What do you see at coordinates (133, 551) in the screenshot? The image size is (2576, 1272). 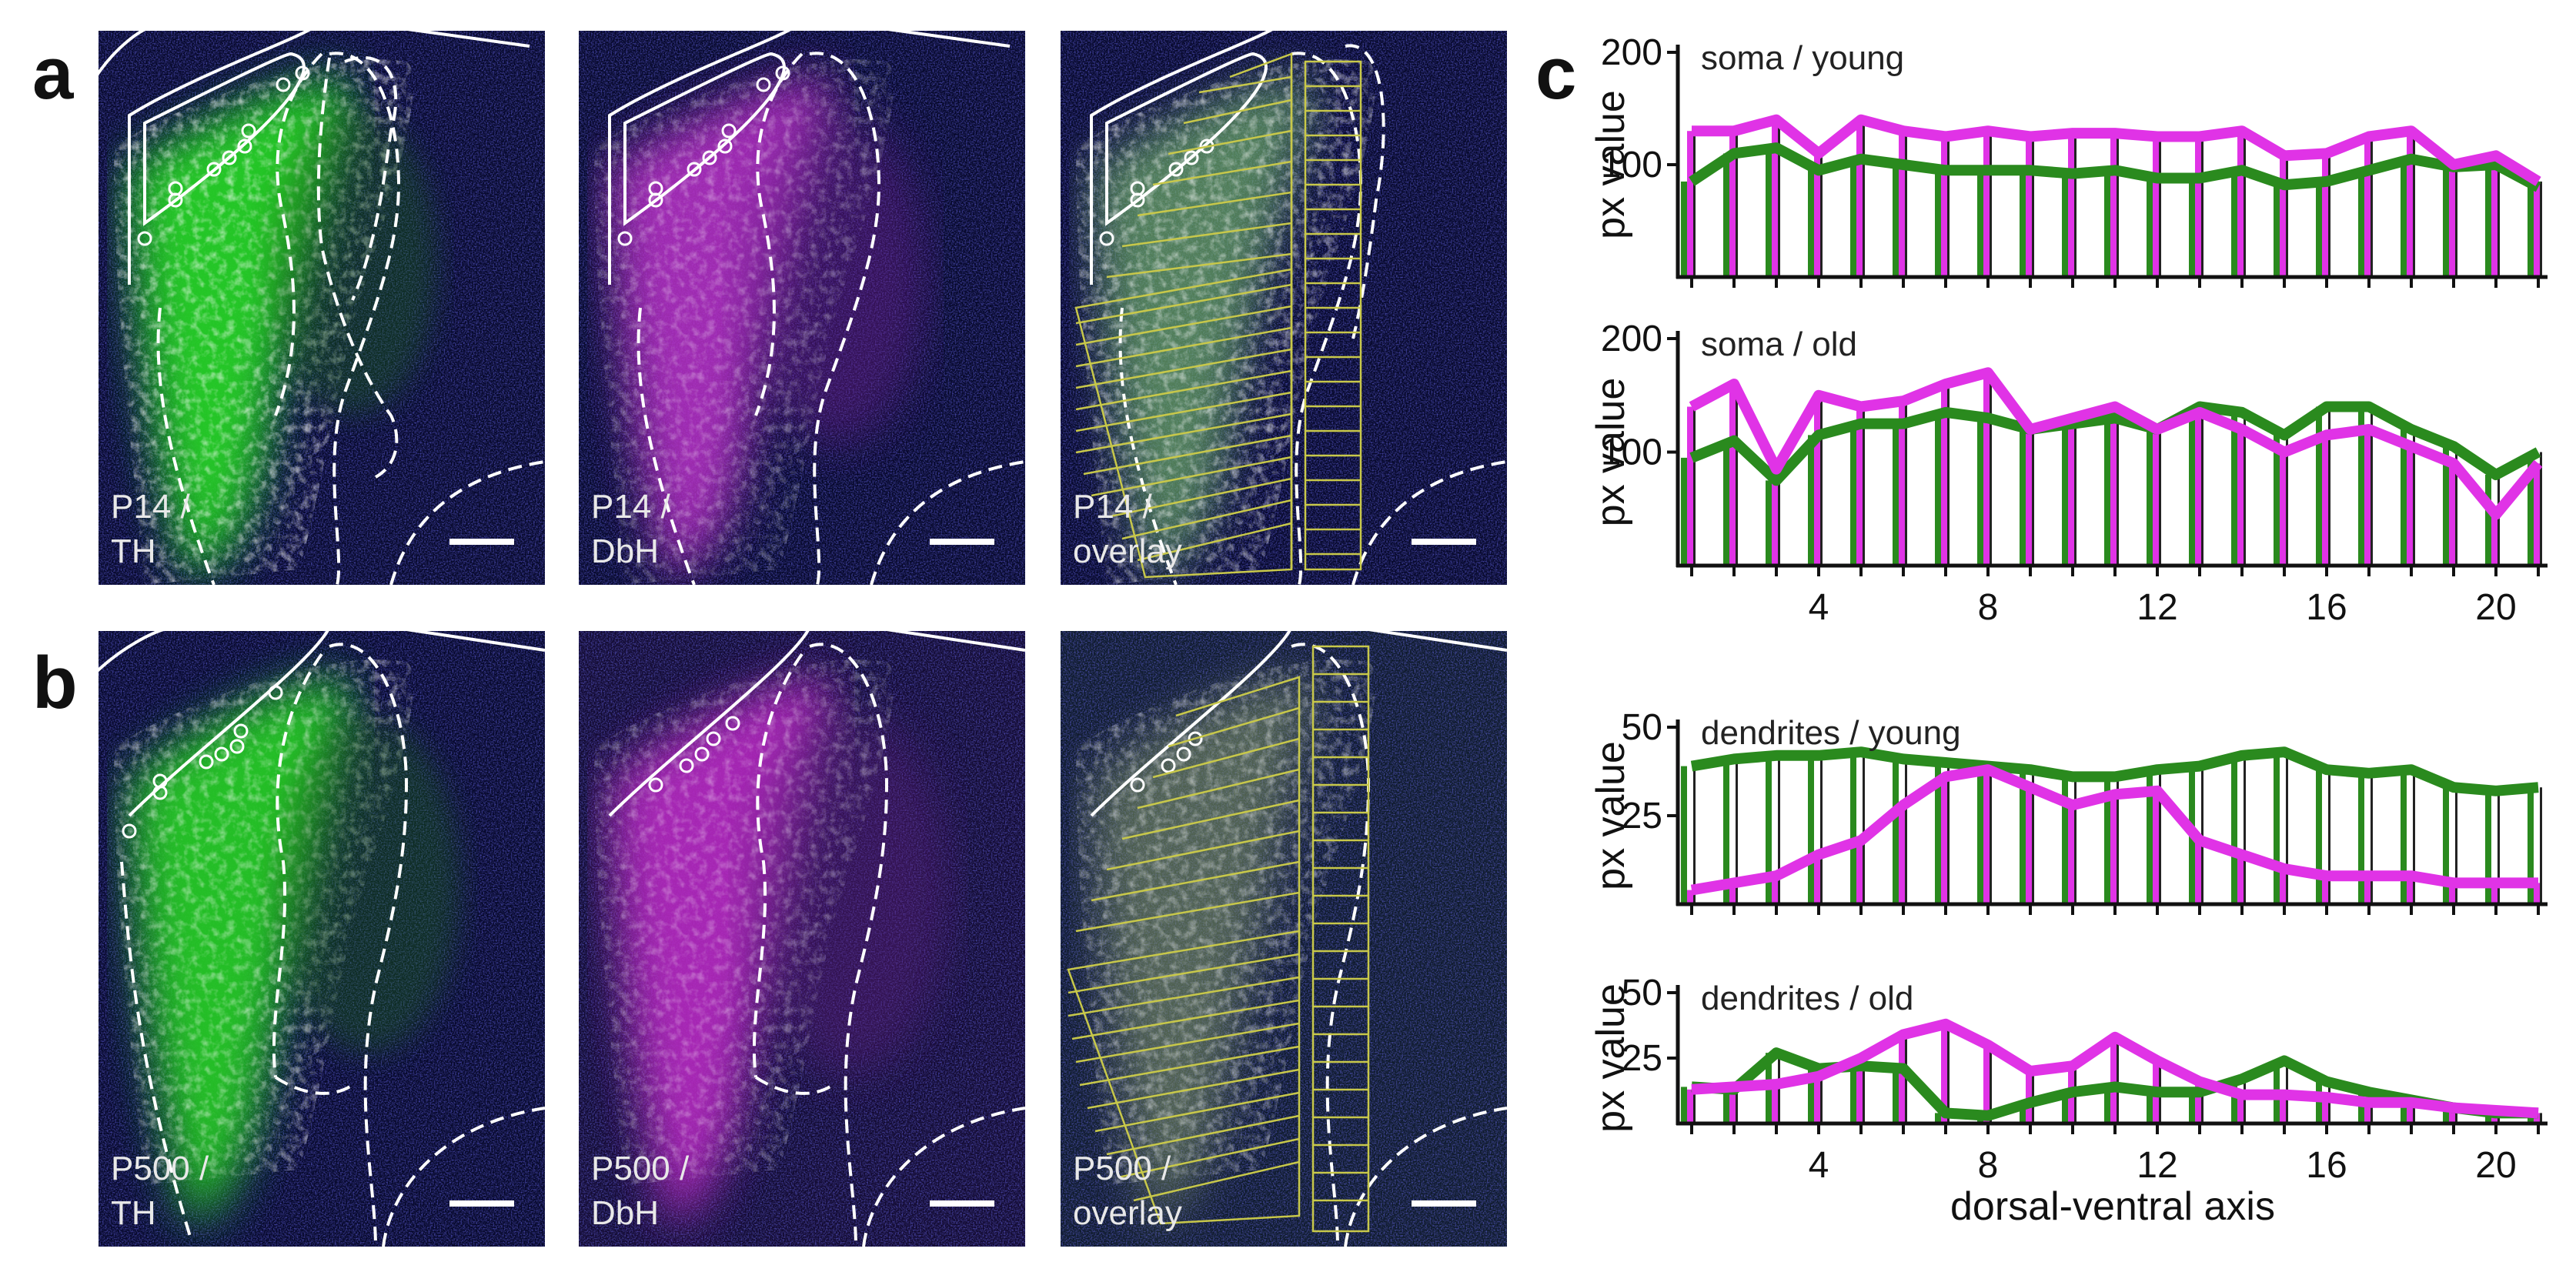 I see `marker-label: TH` at bounding box center [133, 551].